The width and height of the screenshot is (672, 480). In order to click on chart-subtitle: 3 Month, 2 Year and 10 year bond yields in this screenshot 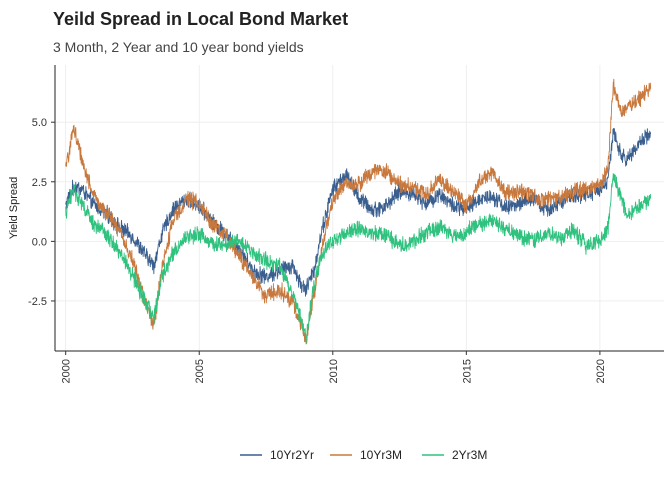, I will do `click(178, 47)`.